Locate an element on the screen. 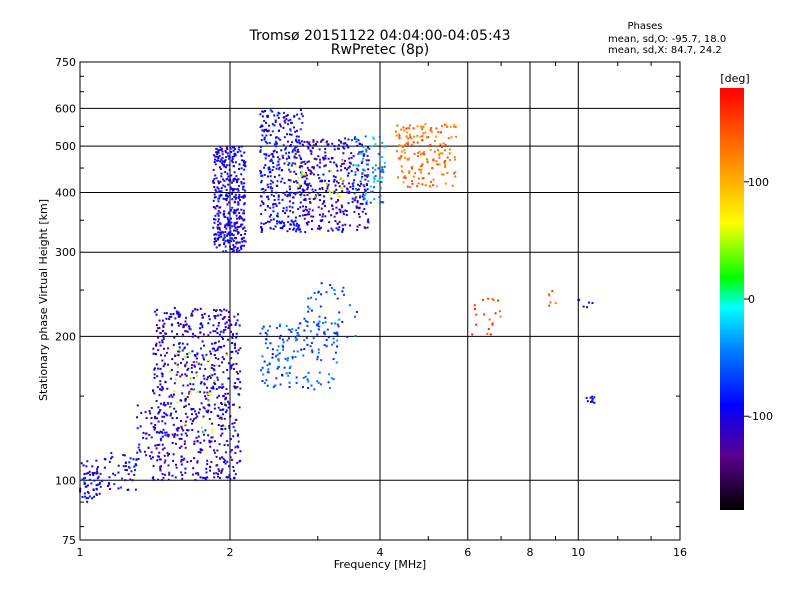 The height and width of the screenshot is (600, 800). y-axis-label: Stationary phase Virtual Height [km] is located at coordinates (43, 300).